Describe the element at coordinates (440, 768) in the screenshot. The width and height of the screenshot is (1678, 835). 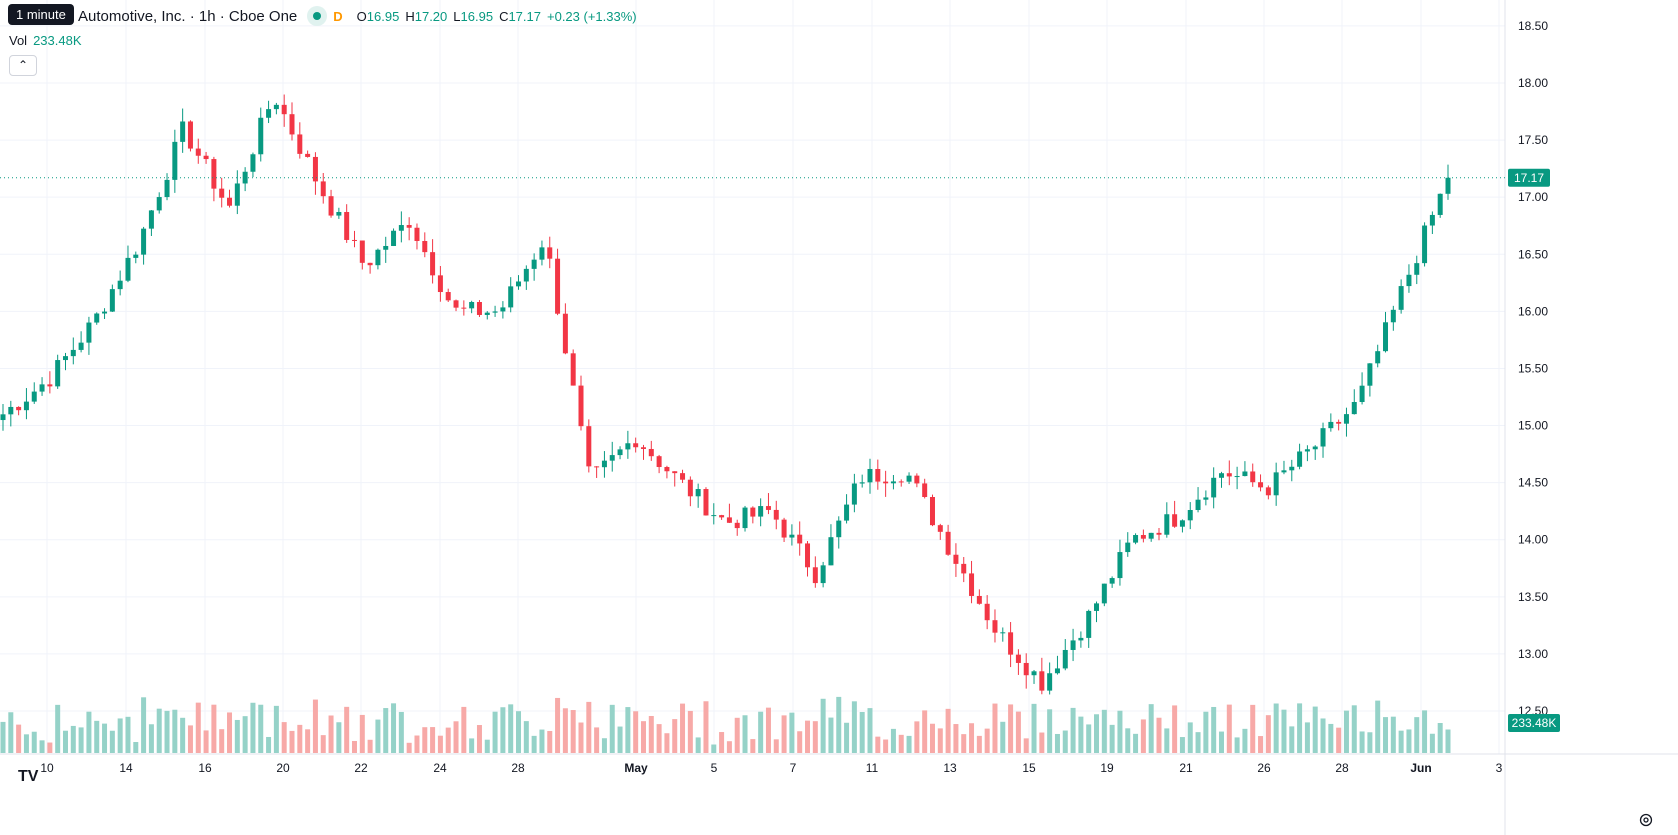
I see `x-tick-label: 24` at that location.